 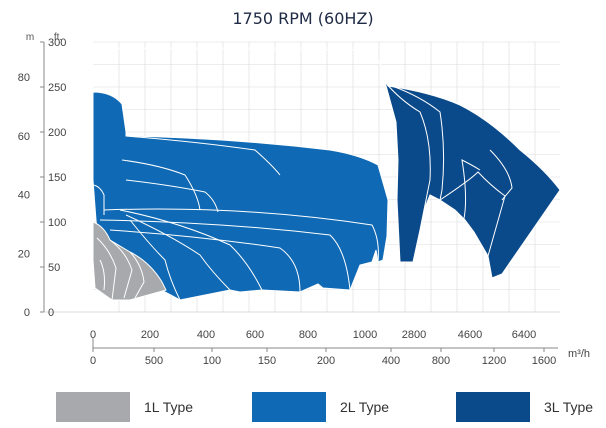 I want to click on region-1l-curve-d, so click(x=102, y=275).